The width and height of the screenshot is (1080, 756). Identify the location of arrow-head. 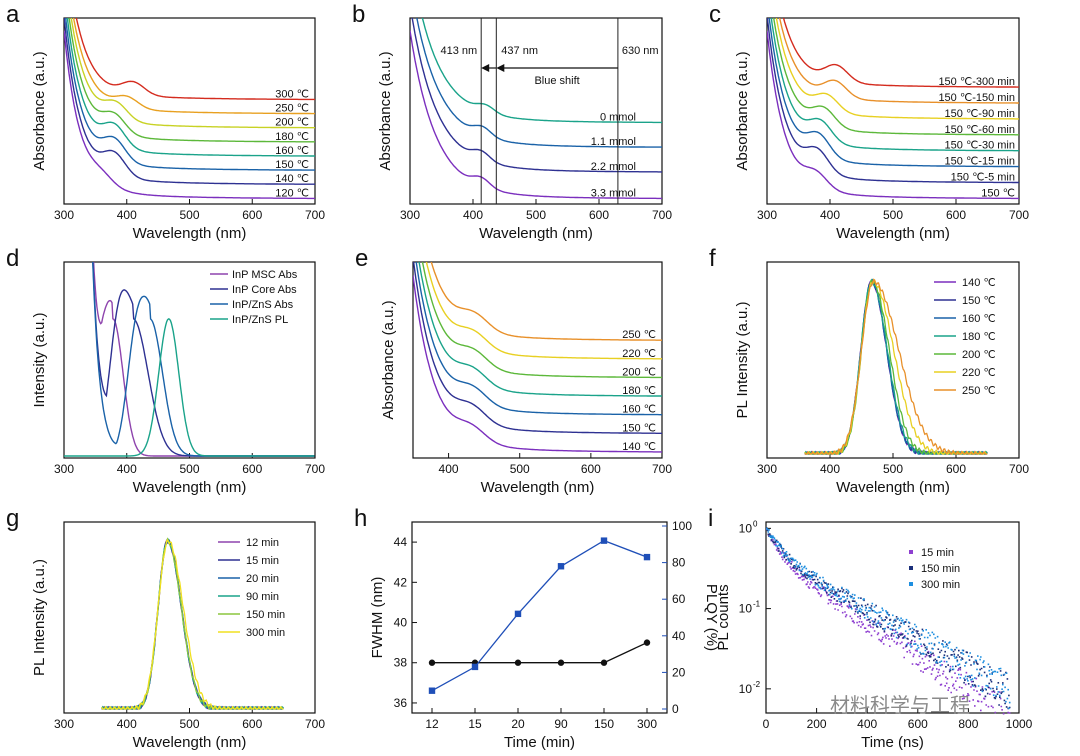
(485, 68).